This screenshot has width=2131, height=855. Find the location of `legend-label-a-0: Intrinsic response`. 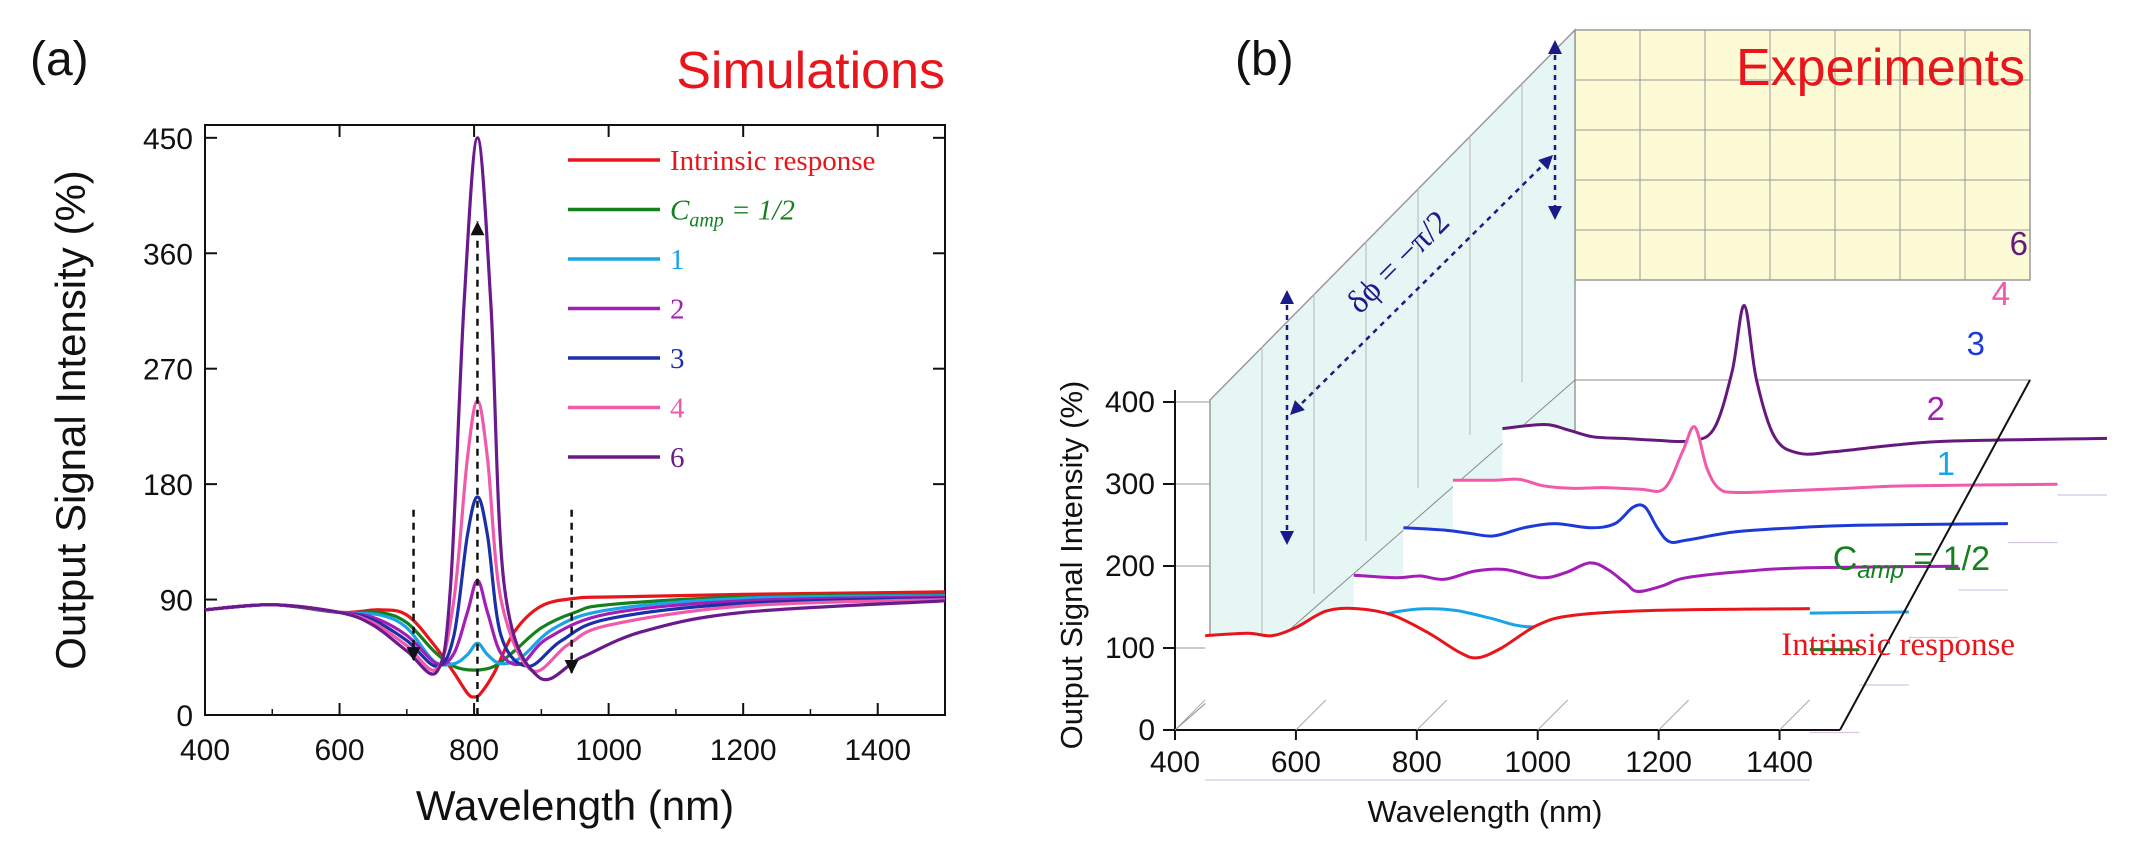

legend-label-a-0: Intrinsic response is located at coordinates (772, 161).